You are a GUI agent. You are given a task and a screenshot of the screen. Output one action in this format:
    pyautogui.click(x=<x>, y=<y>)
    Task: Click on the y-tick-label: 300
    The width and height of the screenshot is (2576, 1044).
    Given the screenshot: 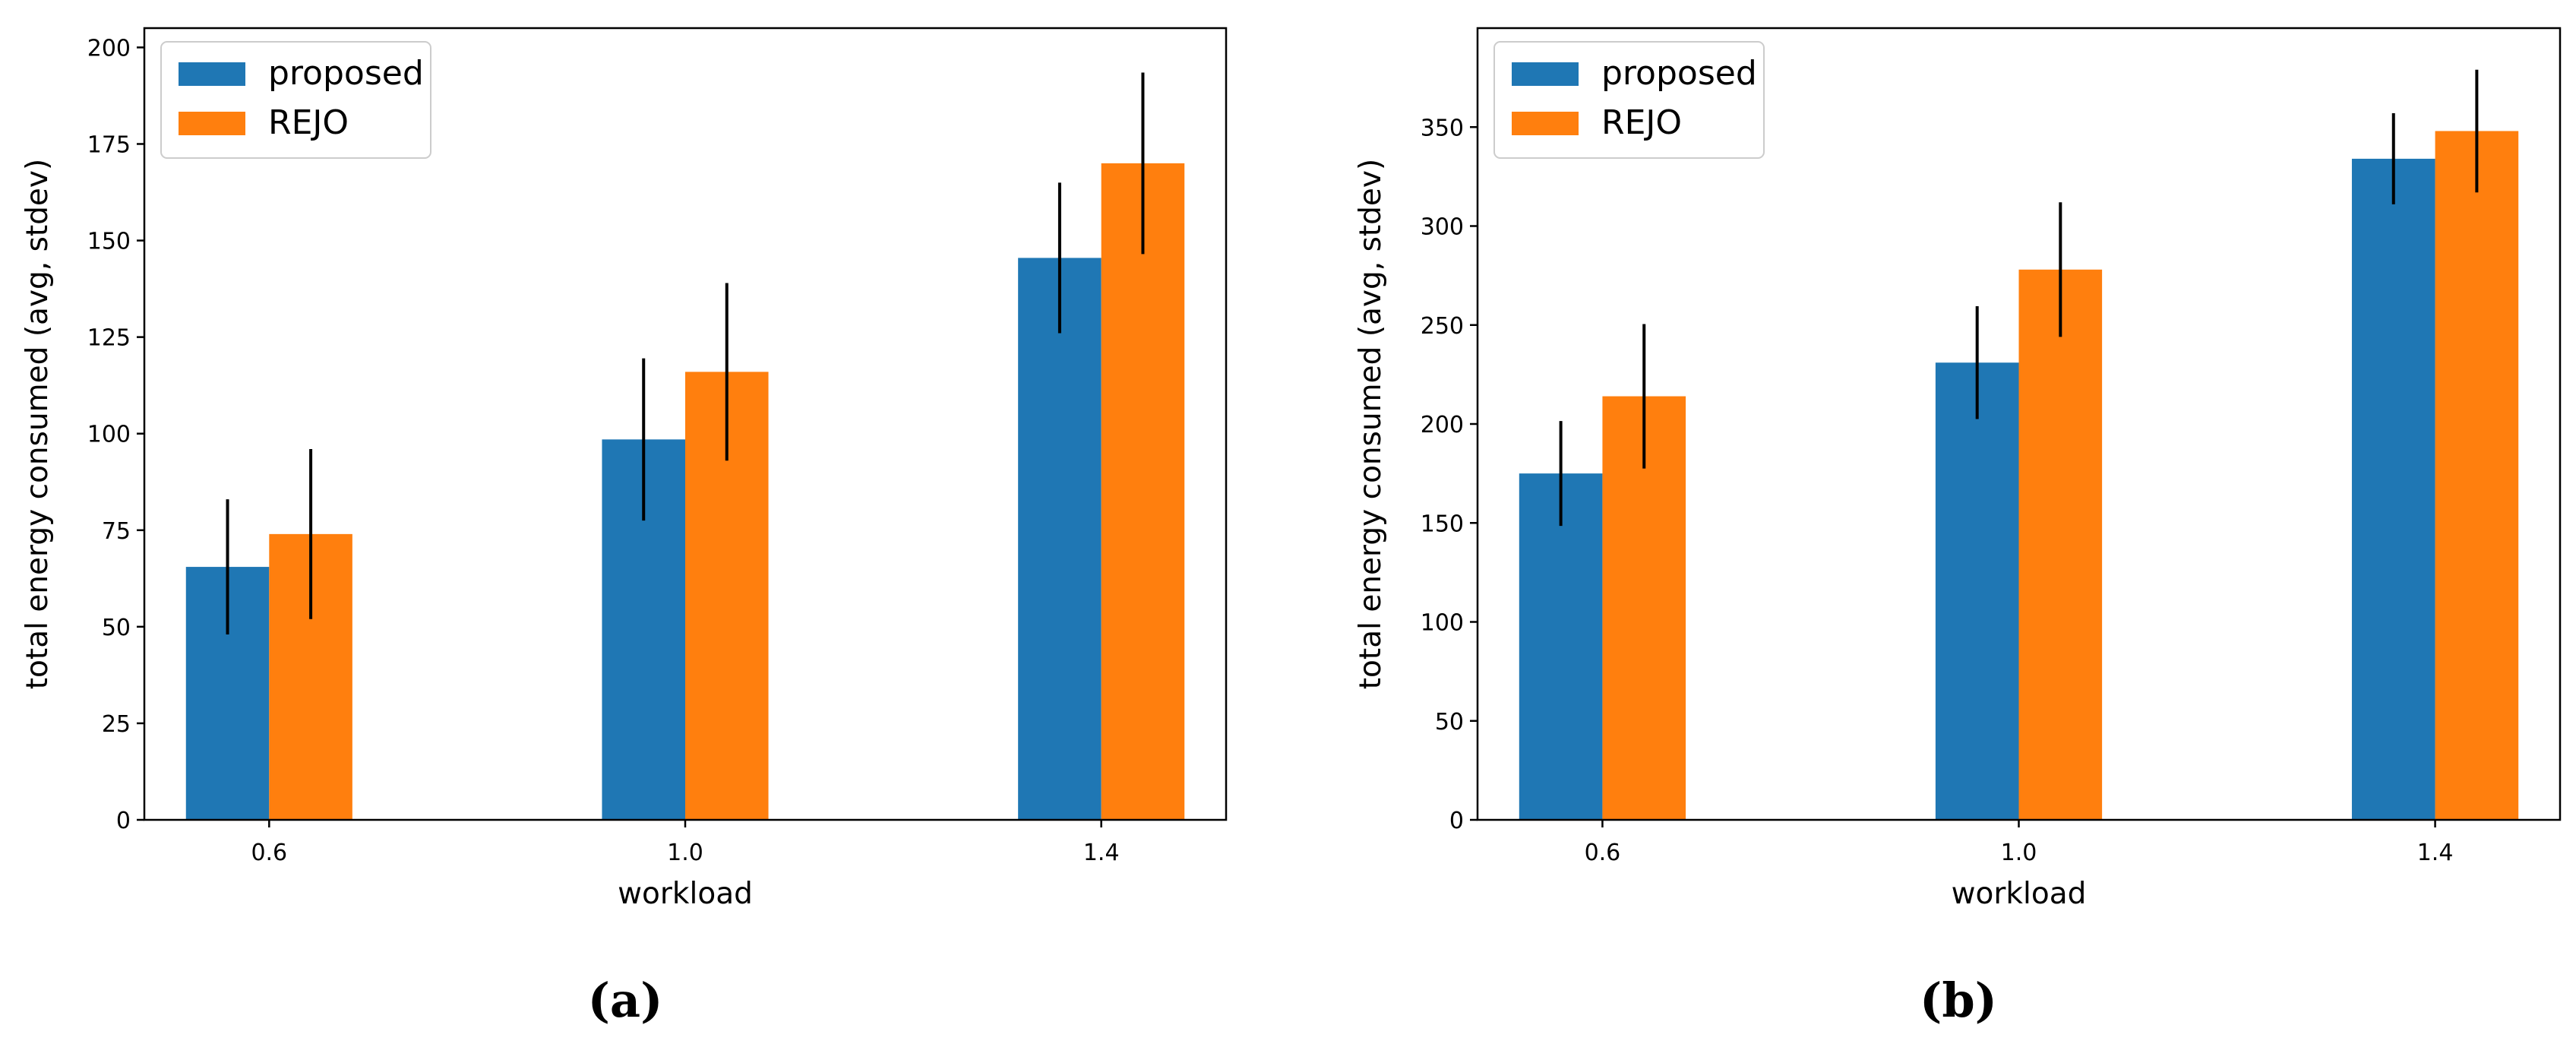 What is the action you would take?
    pyautogui.click(x=1442, y=227)
    